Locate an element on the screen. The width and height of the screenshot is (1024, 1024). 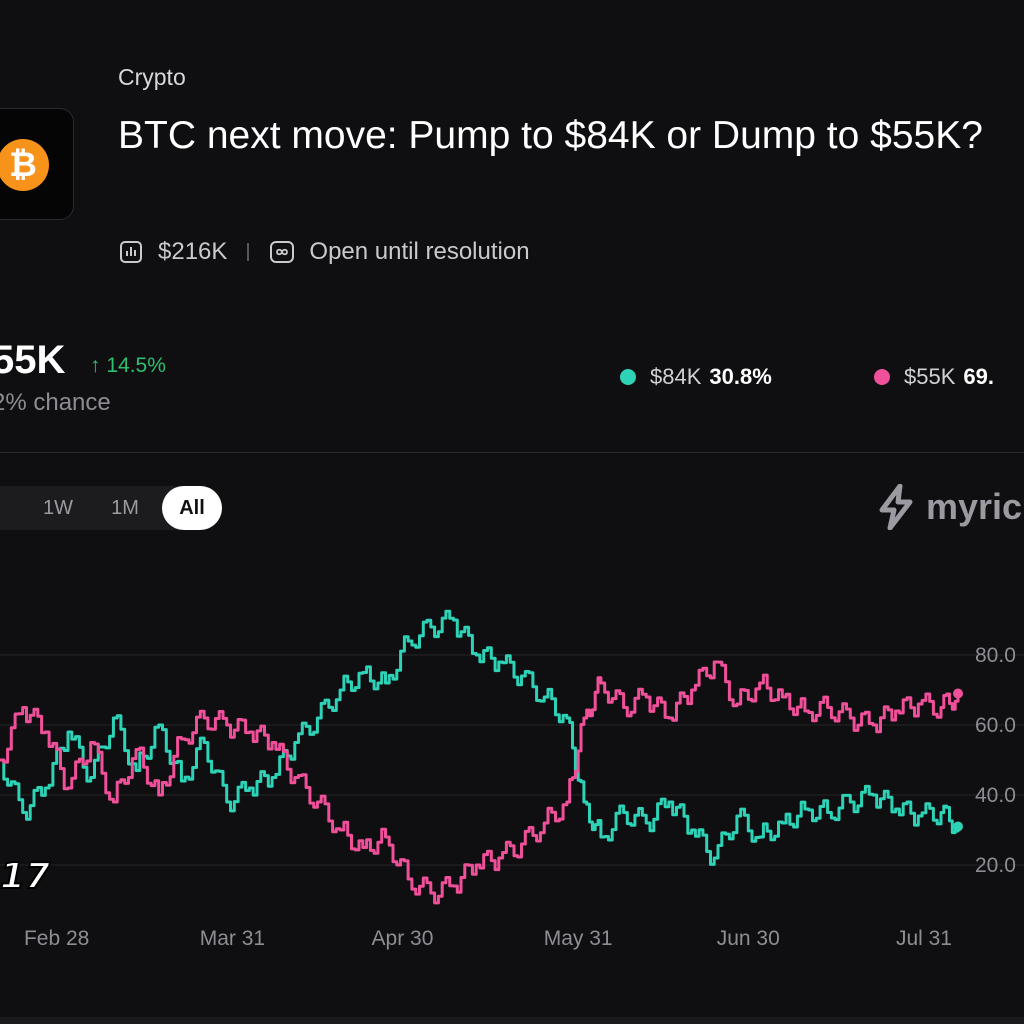
lightning-icon is located at coordinates (896, 507).